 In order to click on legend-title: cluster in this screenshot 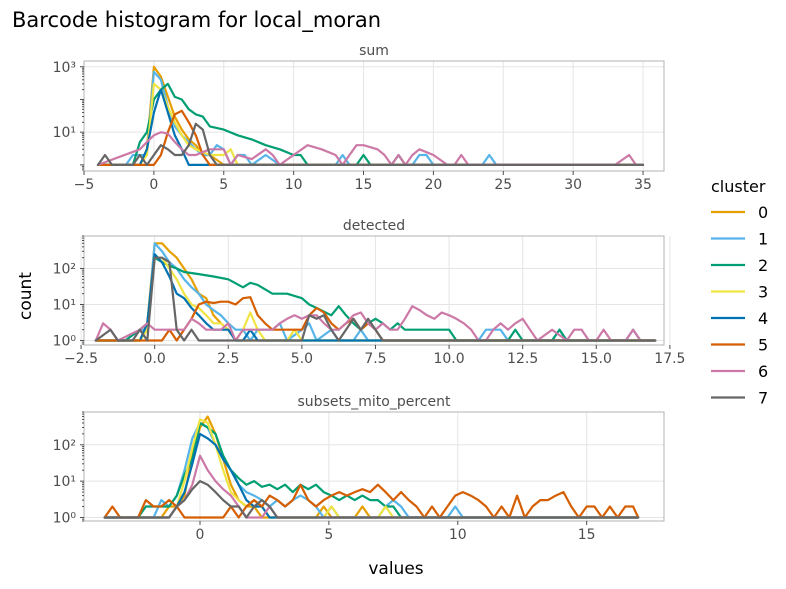, I will do `click(738, 186)`.